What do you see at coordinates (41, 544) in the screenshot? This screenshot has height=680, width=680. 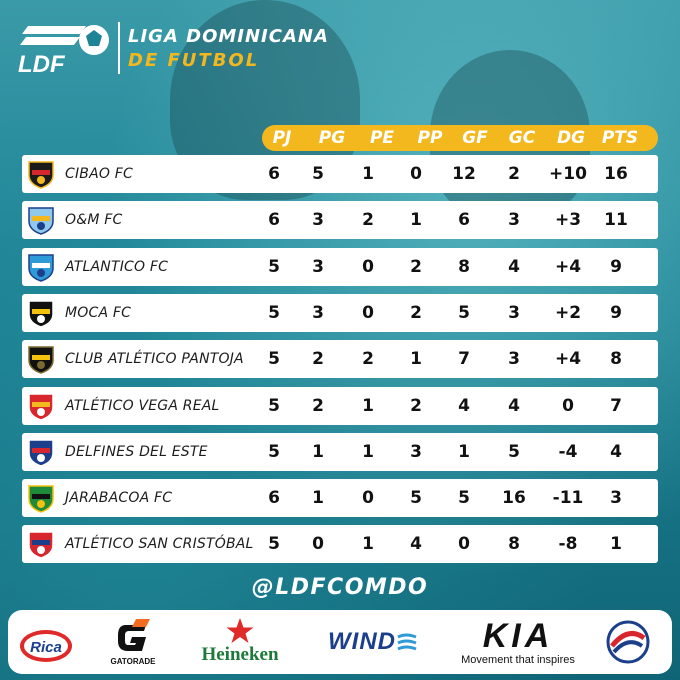 I see `san-cristobal-badge` at bounding box center [41, 544].